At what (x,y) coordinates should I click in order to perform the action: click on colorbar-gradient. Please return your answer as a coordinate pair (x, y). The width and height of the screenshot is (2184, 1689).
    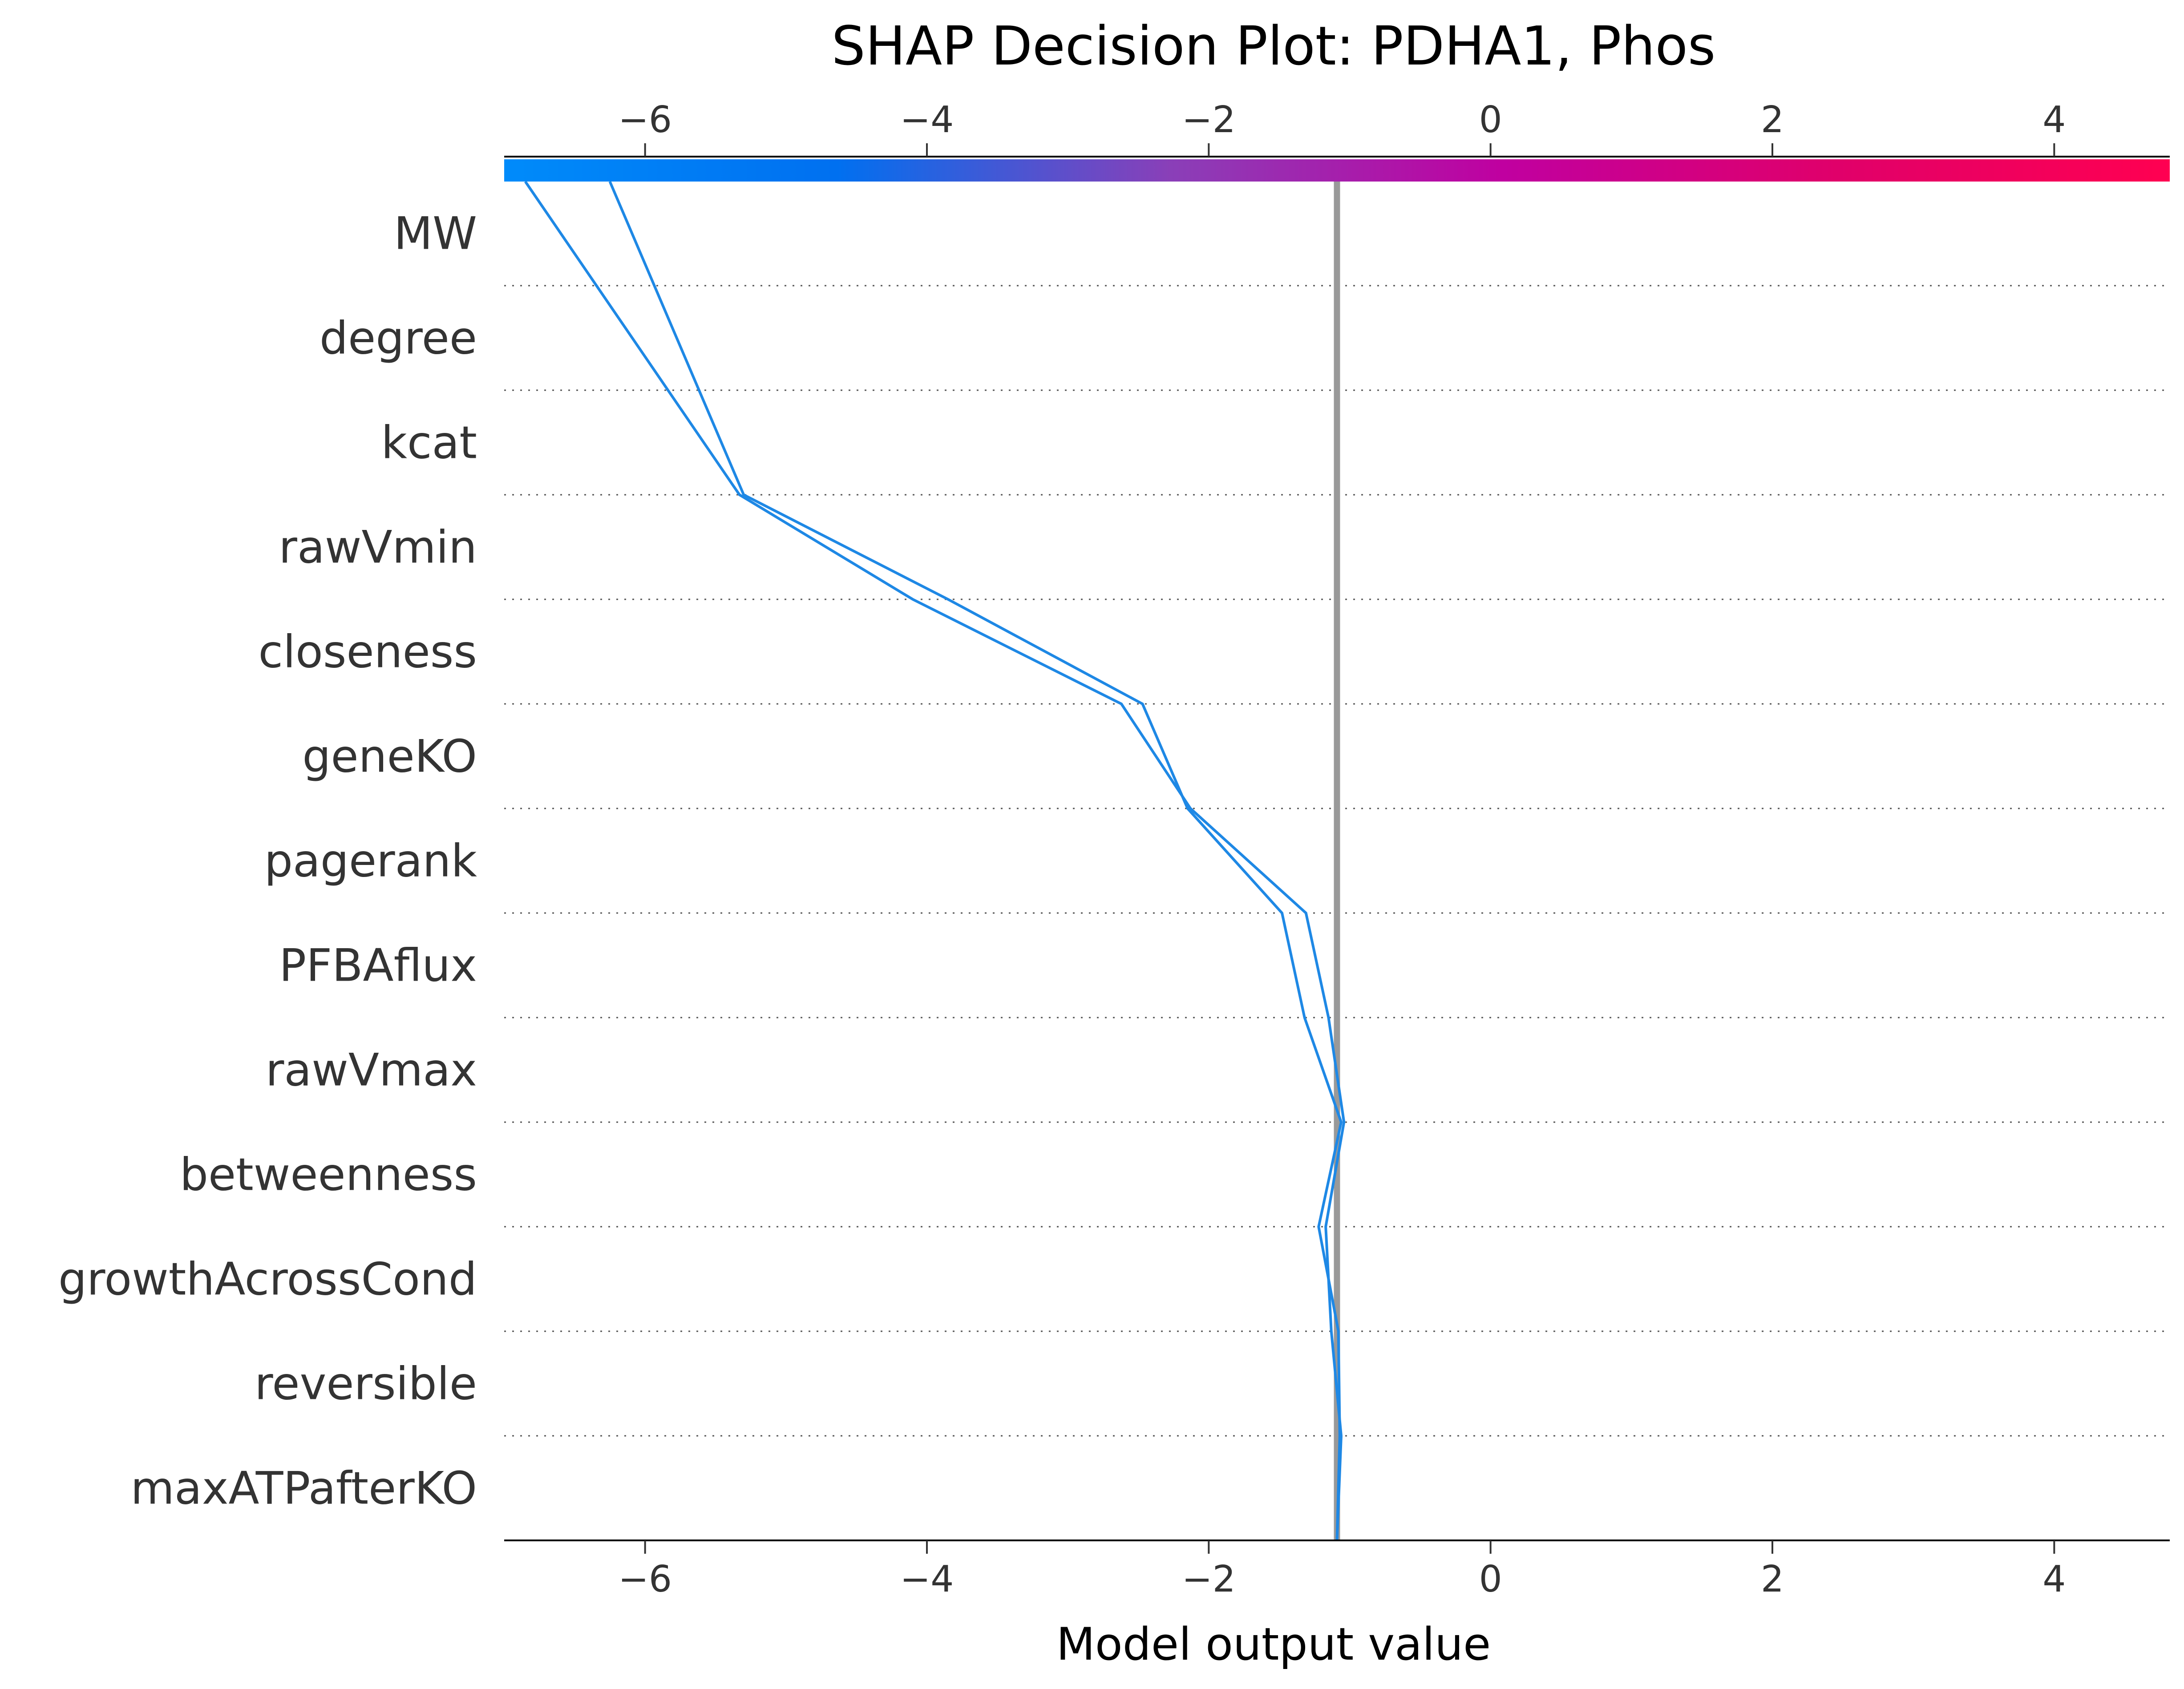
    Looking at the image, I should click on (1337, 170).